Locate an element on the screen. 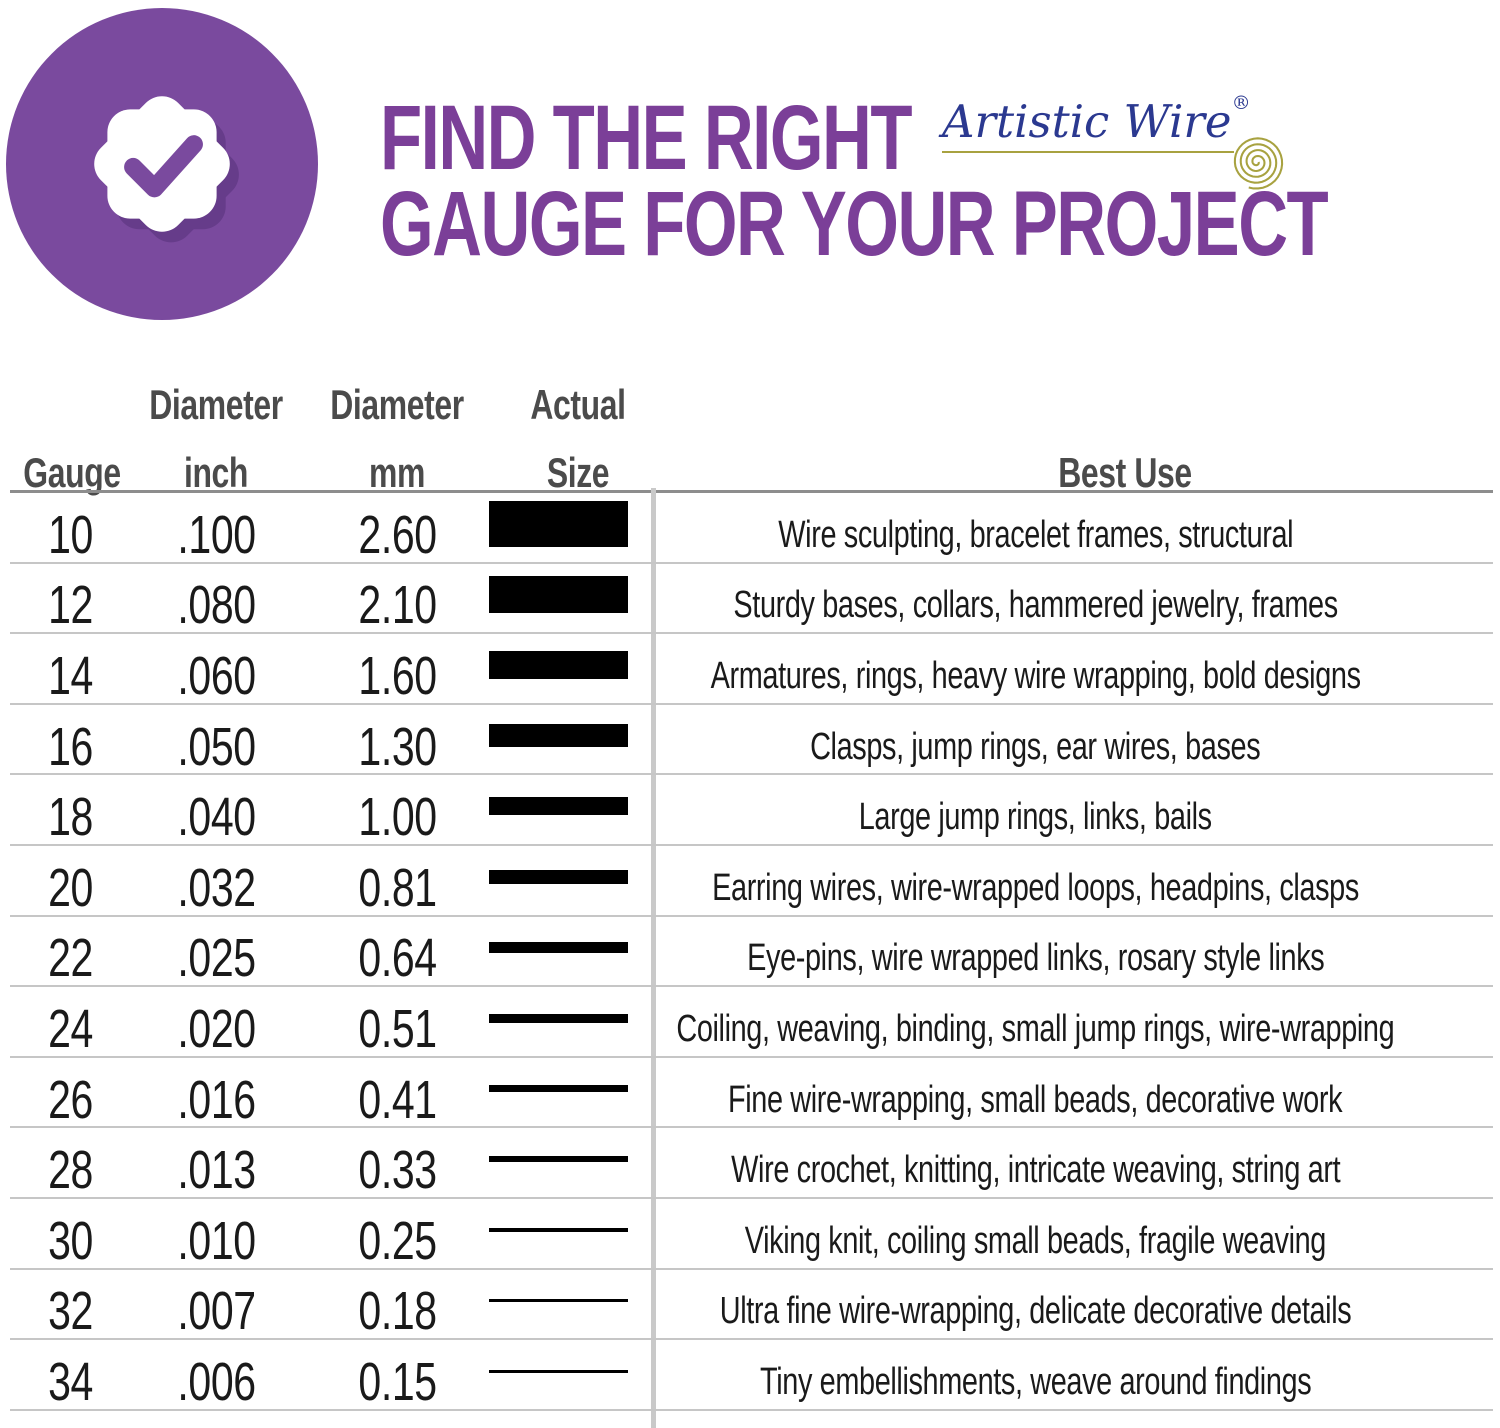 The height and width of the screenshot is (1428, 1500). diameter-inch-value: .100 is located at coordinates (217, 534).